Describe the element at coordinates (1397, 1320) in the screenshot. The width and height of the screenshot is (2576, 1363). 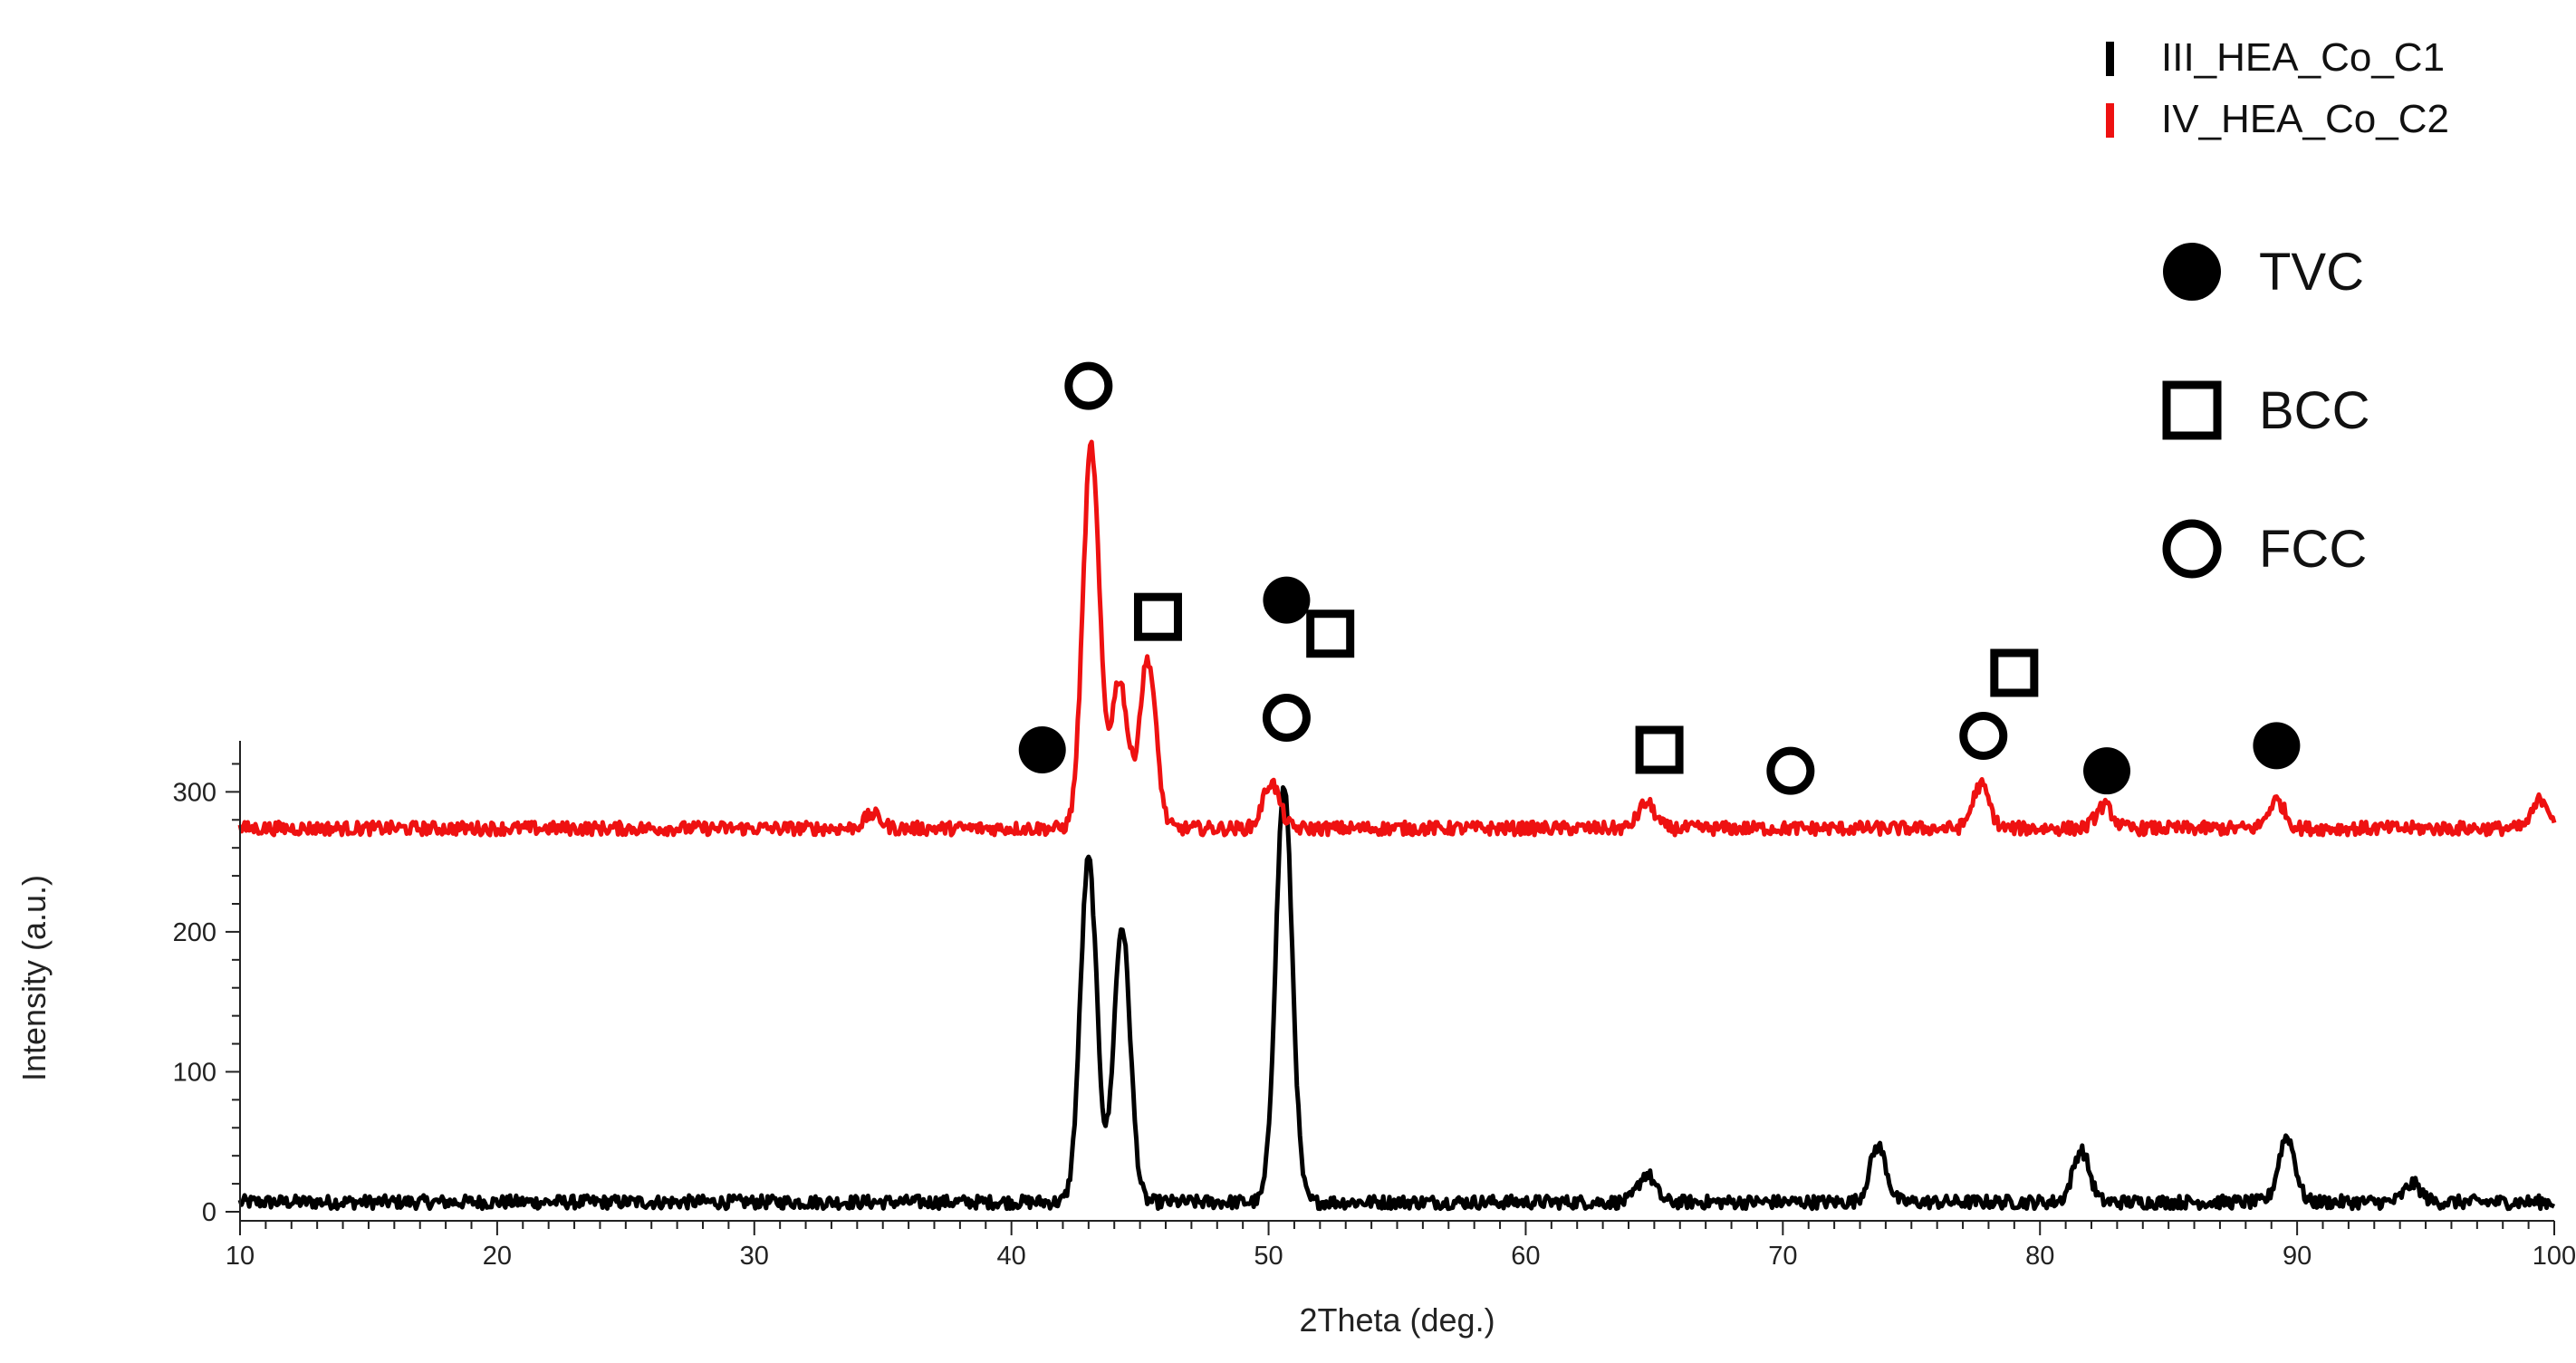
I see `x-axis-title: 2Theta (deg.)` at that location.